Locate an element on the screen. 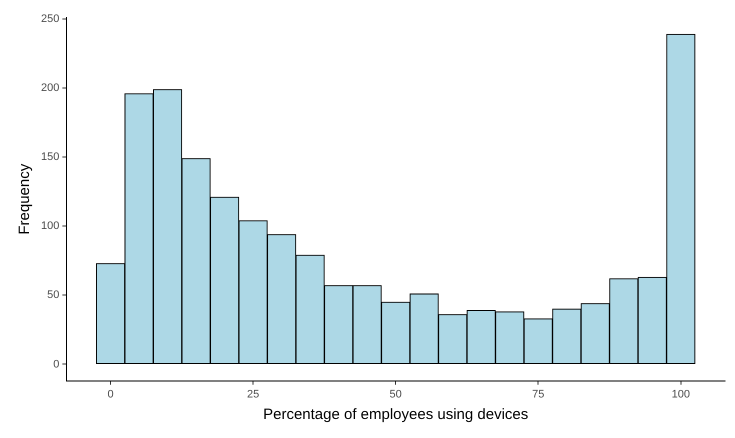  x-axis-title: Percentage of employees using devices is located at coordinates (395, 415).